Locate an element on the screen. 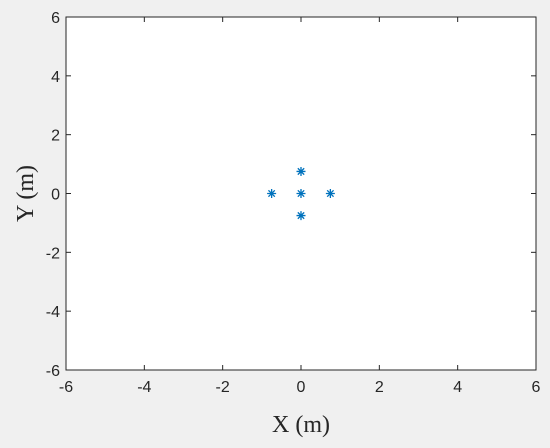  y-tick-label: -2 is located at coordinates (53, 253).